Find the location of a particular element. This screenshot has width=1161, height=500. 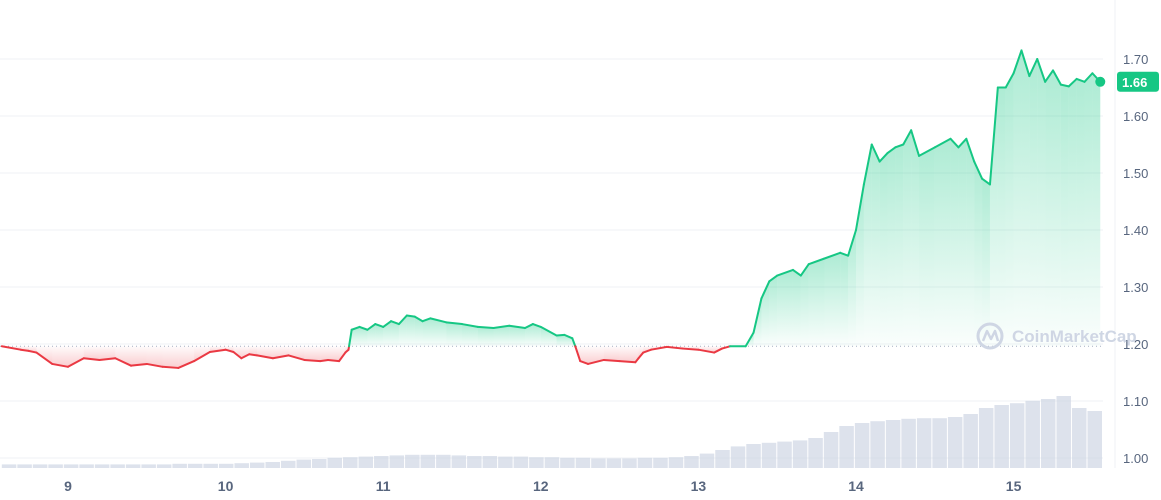

y-tick-label: 1.20 is located at coordinates (1135, 344).